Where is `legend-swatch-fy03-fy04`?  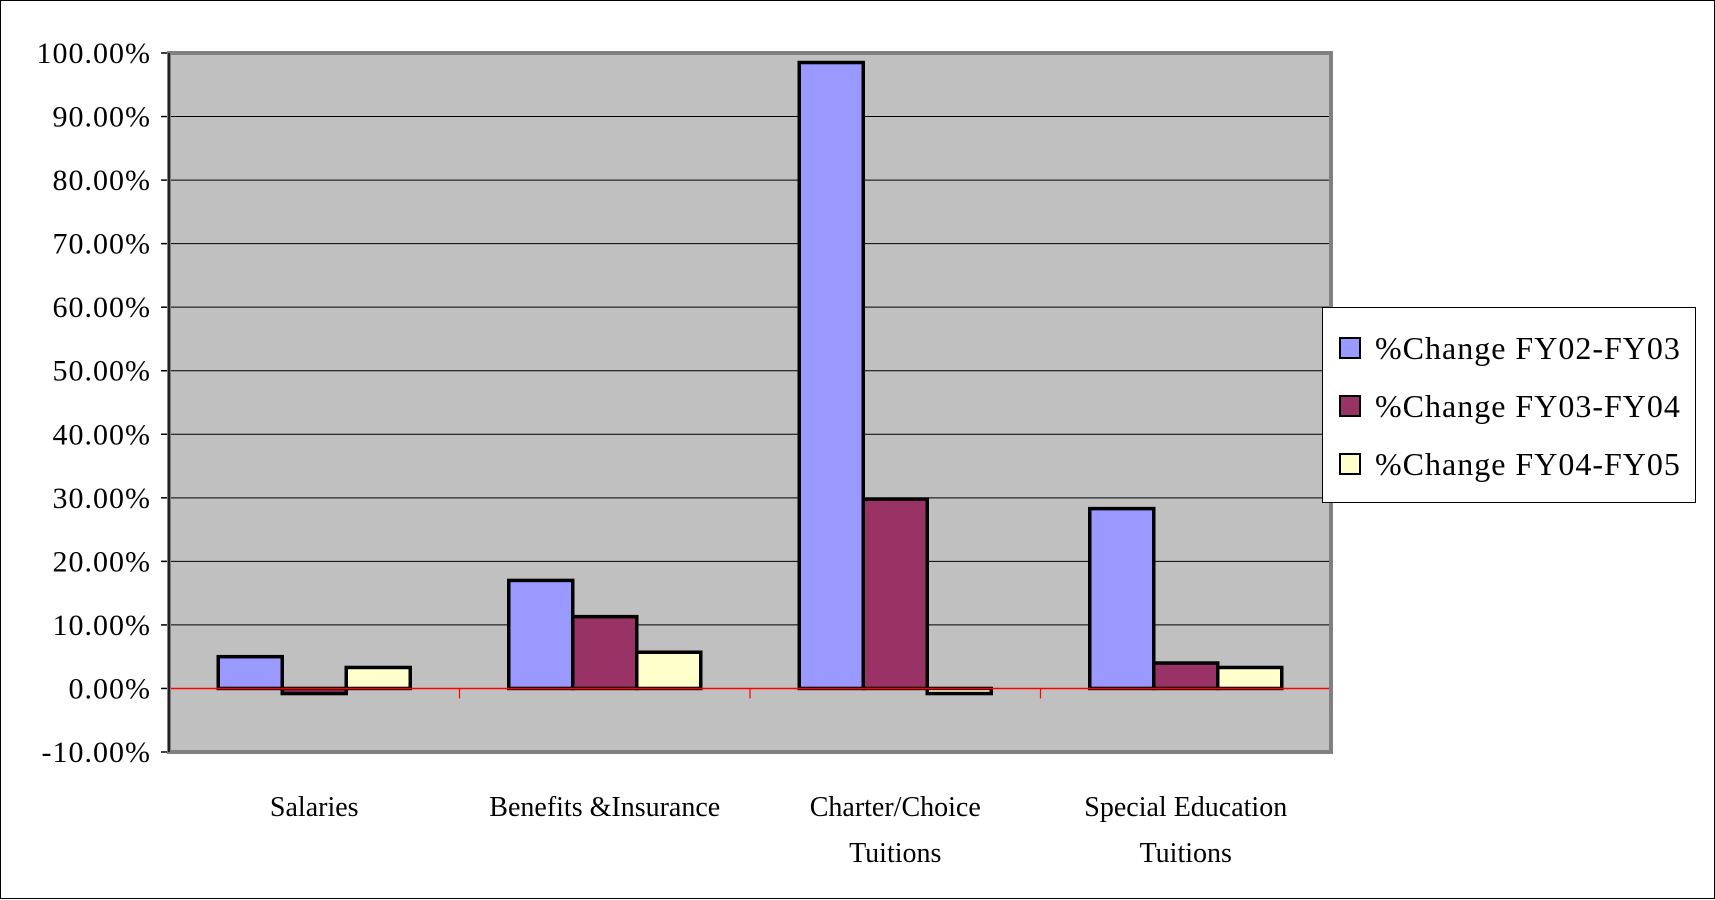 legend-swatch-fy03-fy04 is located at coordinates (1350, 406).